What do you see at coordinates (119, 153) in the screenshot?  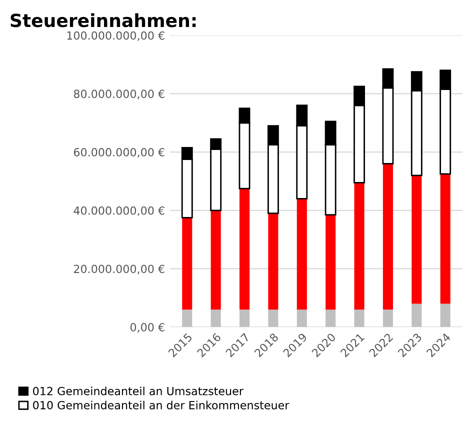 I see `y-tick-label: 60.000.000,00 €` at bounding box center [119, 153].